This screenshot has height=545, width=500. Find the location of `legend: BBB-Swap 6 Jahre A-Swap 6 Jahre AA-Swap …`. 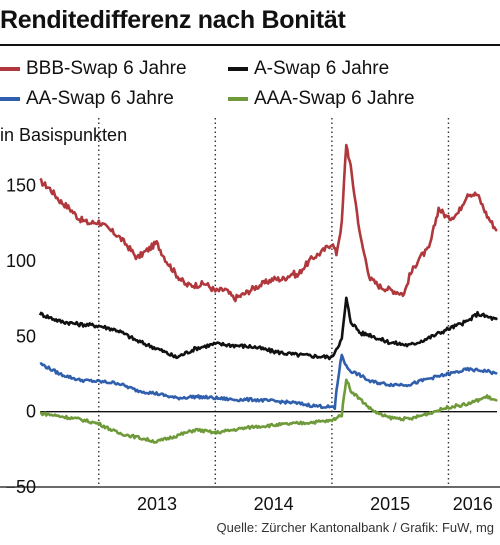

legend: BBB-Swap 6 Jahre A-Swap 6 Jahre AA-Swap … is located at coordinates (250, 86).